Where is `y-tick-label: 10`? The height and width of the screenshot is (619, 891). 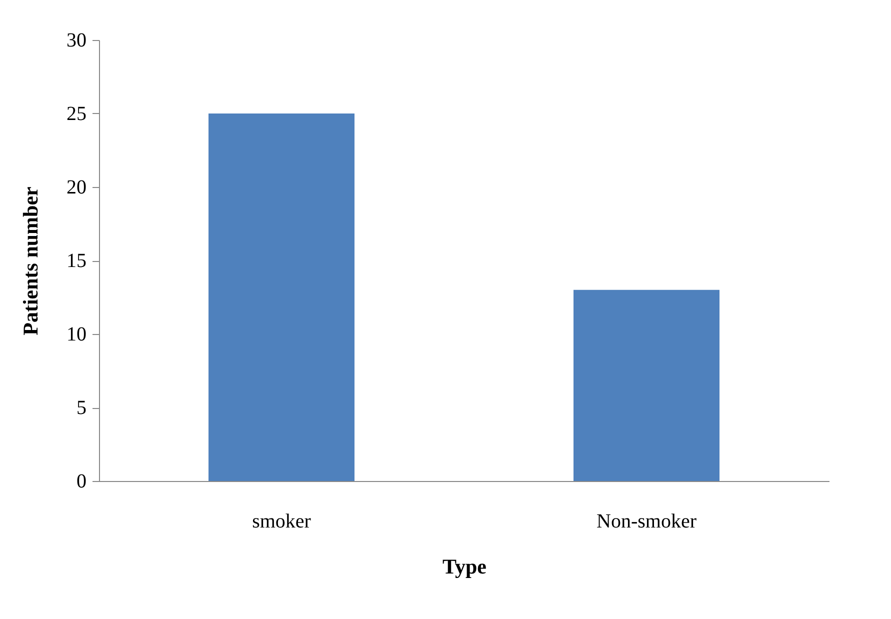
y-tick-label: 10 is located at coordinates (76, 335).